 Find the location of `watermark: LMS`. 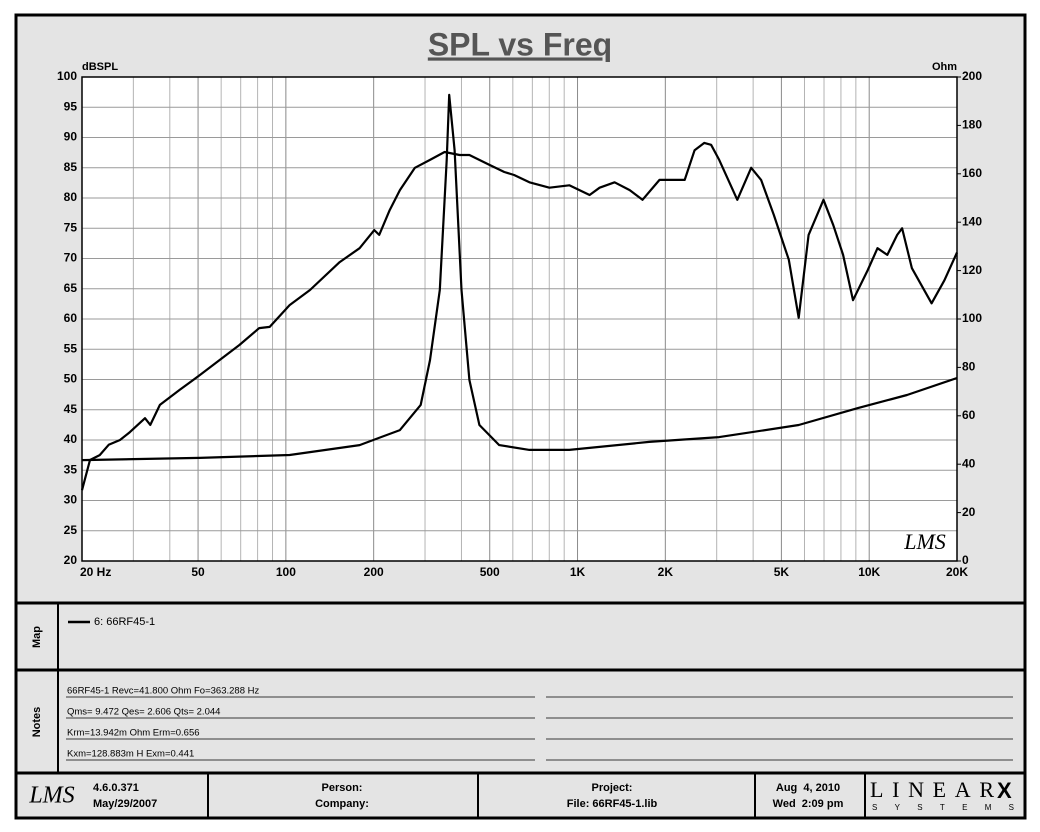

watermark: LMS is located at coordinates (924, 541).